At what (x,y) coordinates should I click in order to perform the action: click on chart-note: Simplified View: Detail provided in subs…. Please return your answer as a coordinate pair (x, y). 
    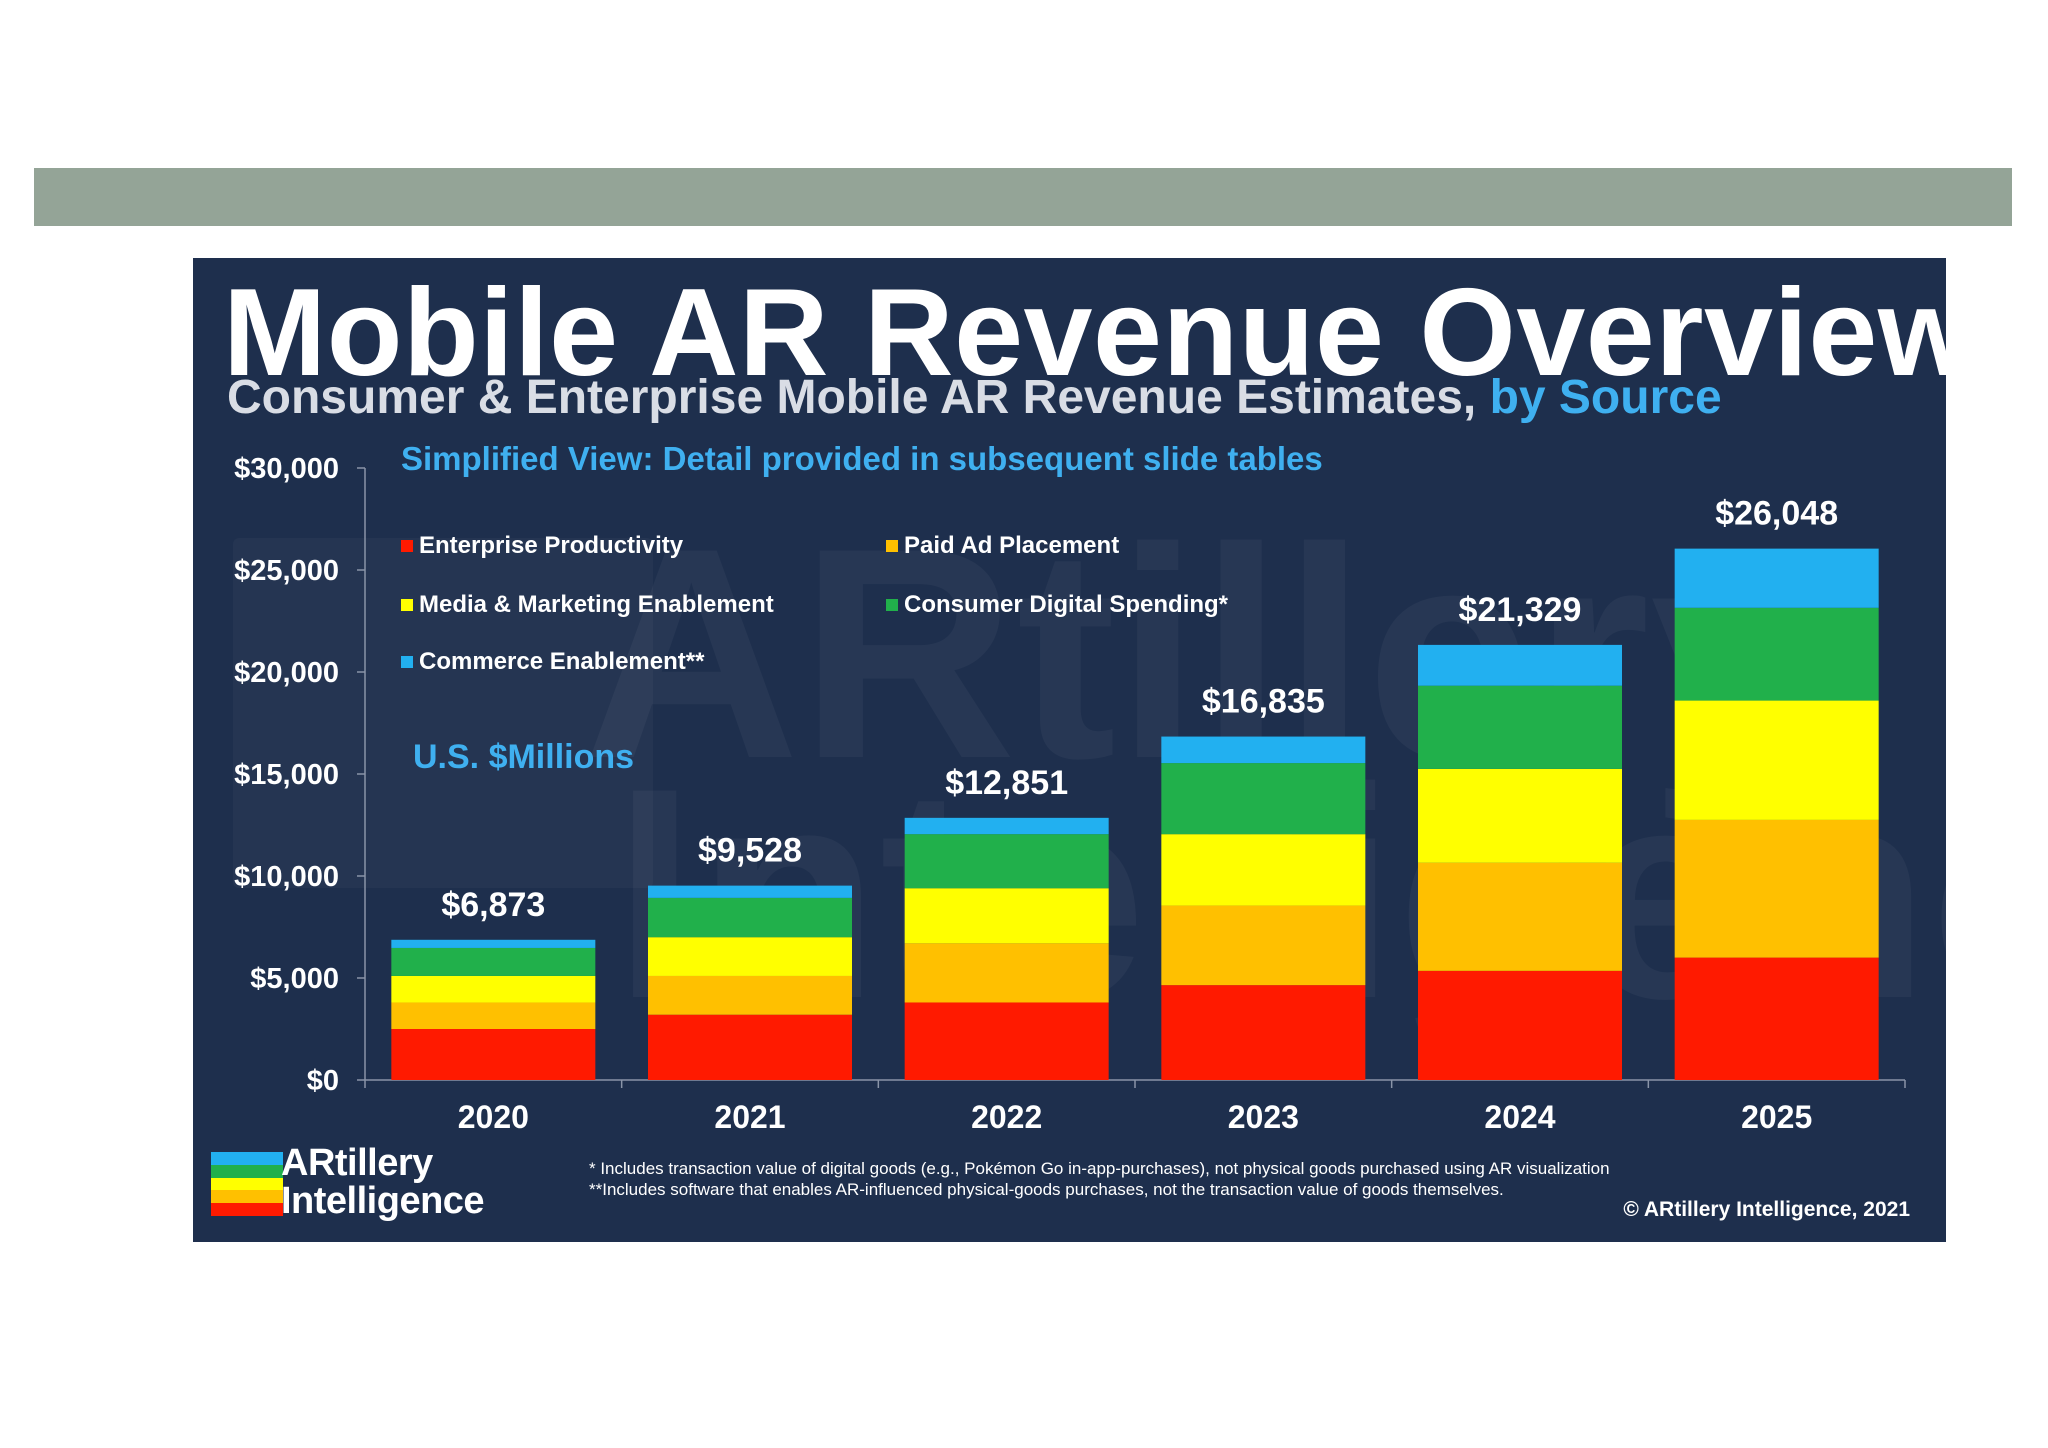
    Looking at the image, I should click on (862, 458).